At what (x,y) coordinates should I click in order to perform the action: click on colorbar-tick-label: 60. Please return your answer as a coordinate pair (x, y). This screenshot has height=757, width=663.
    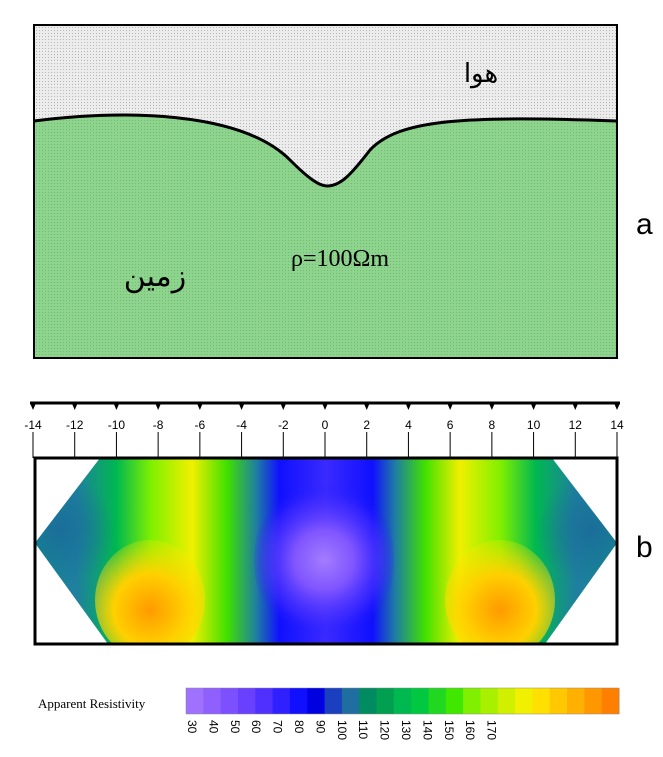
    Looking at the image, I should click on (256, 727).